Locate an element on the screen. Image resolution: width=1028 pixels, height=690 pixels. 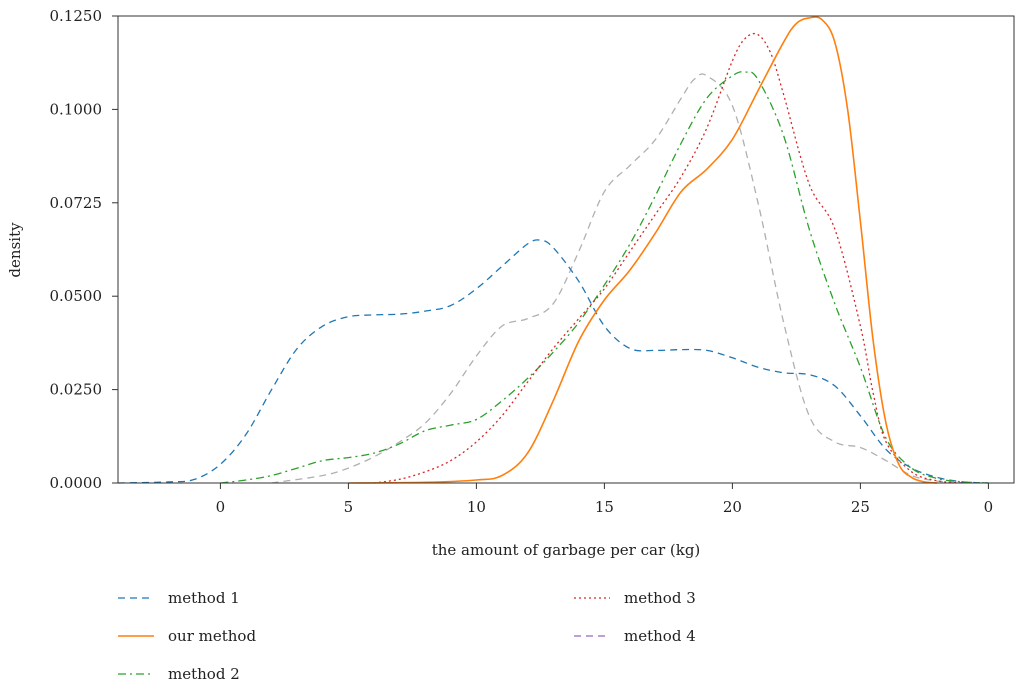
y-tick-label: 0.0725 is located at coordinates (76, 203).